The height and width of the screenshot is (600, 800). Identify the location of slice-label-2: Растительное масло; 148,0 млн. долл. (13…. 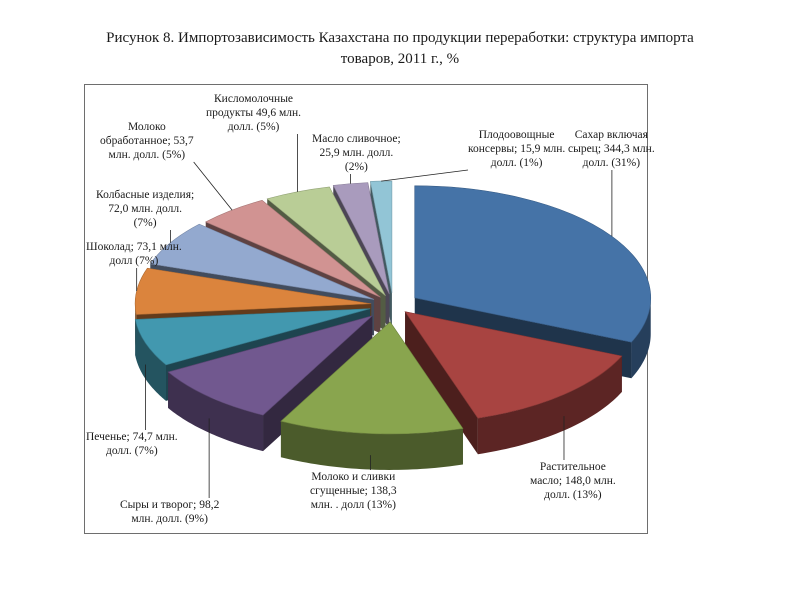
(573, 481).